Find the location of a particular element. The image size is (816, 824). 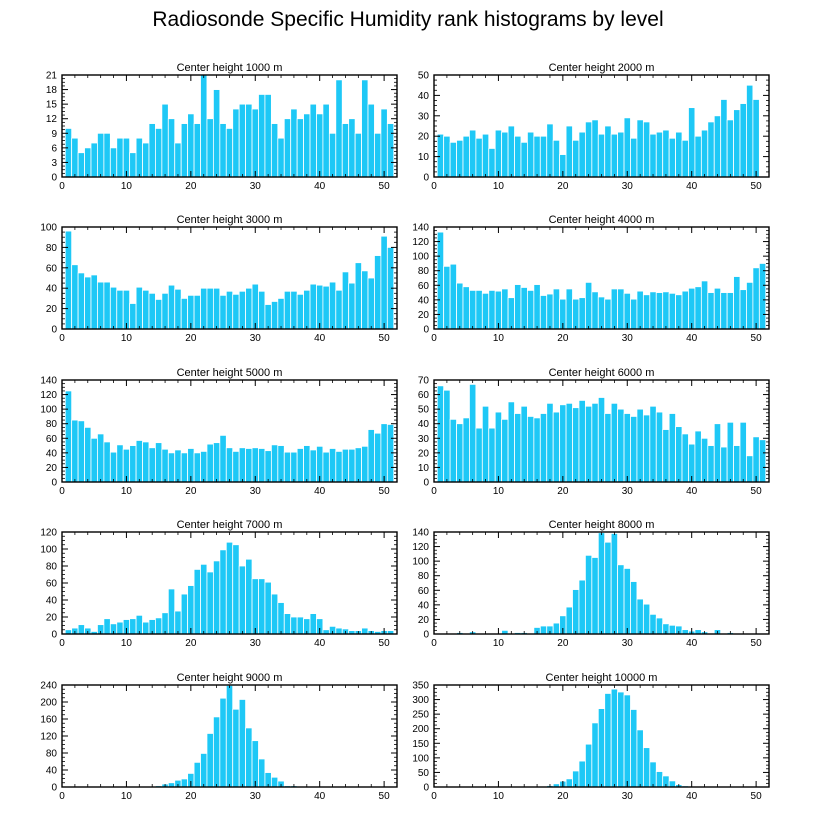

y-tick-label: 70 is located at coordinates (424, 381).